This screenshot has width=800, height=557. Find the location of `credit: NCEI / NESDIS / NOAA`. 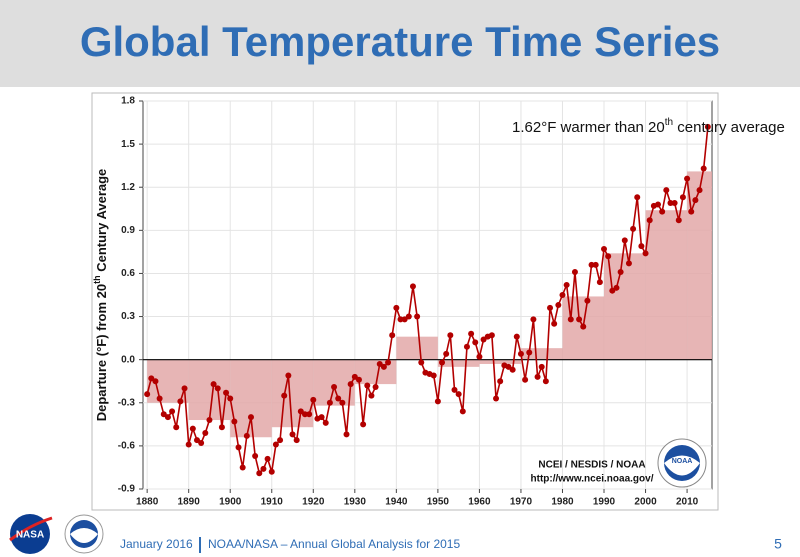

credit: NCEI / NESDIS / NOAA is located at coordinates (591, 465).